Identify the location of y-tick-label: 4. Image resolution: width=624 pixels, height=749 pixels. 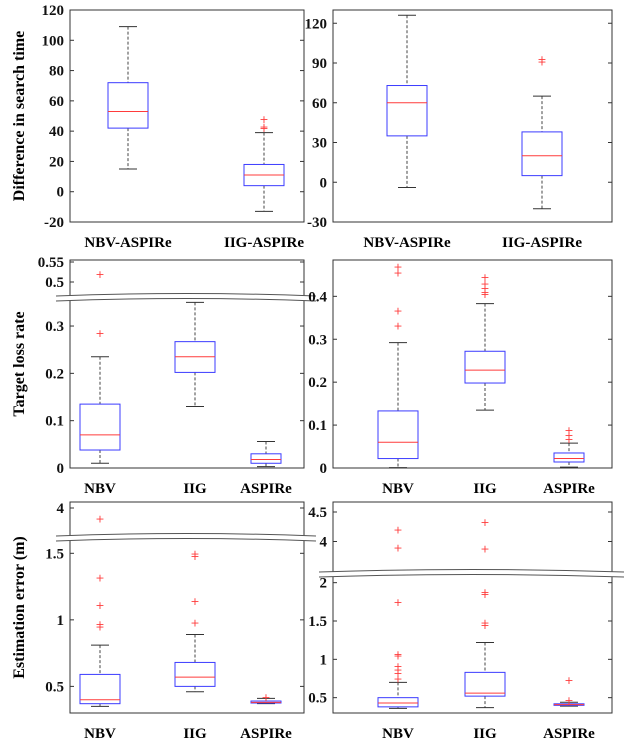
(61, 509).